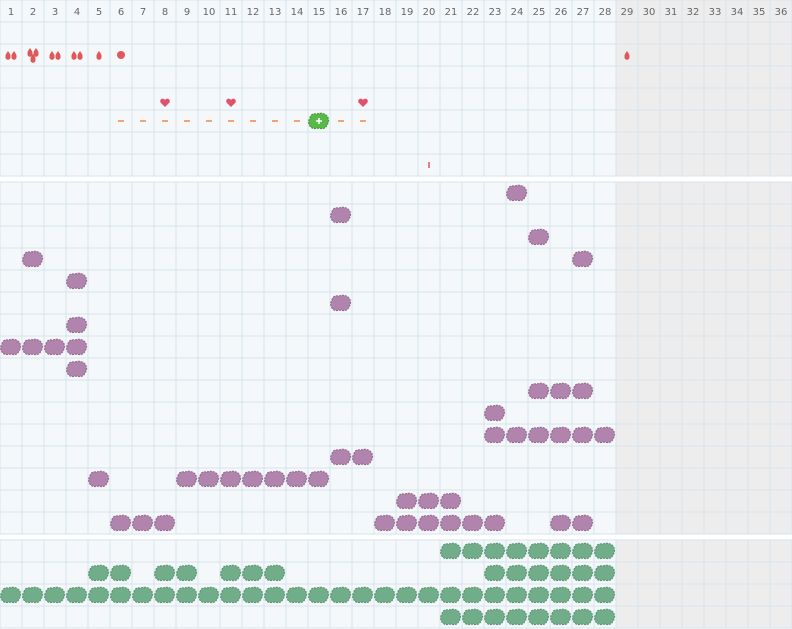  Describe the element at coordinates (693, 12) in the screenshot. I see `column-label: 32` at that location.